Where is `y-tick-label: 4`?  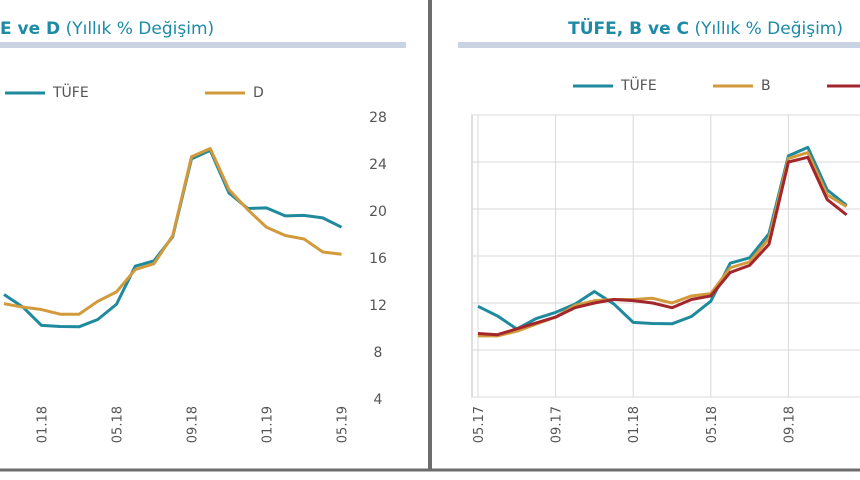
y-tick-label: 4 is located at coordinates (378, 400).